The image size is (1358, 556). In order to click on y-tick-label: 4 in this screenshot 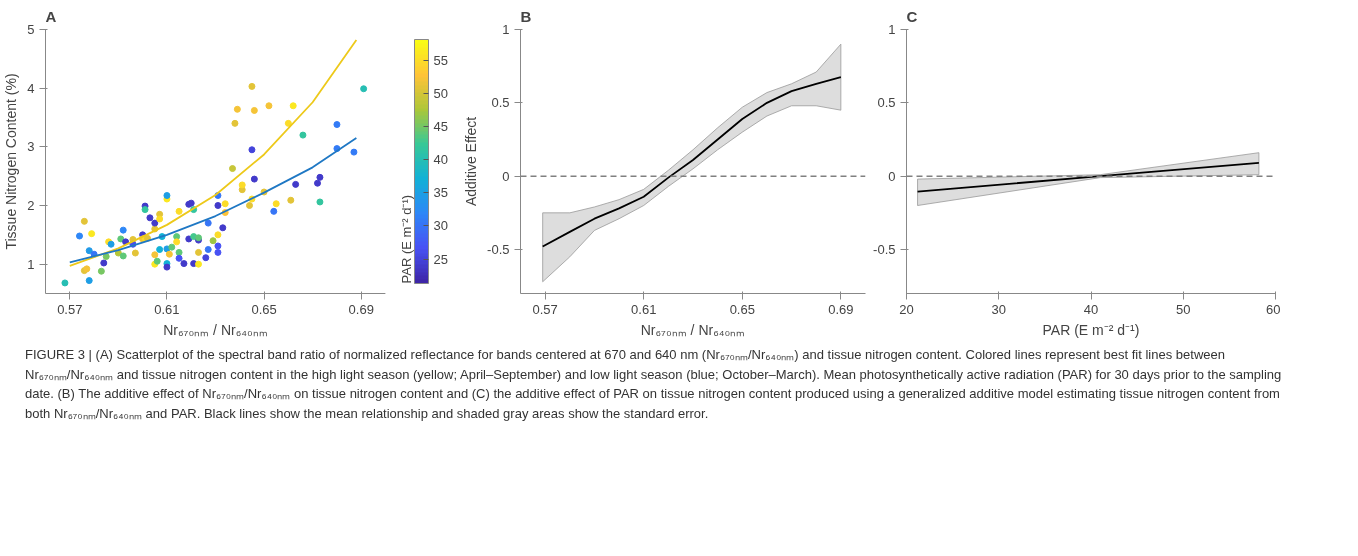, I will do `click(31, 88)`.